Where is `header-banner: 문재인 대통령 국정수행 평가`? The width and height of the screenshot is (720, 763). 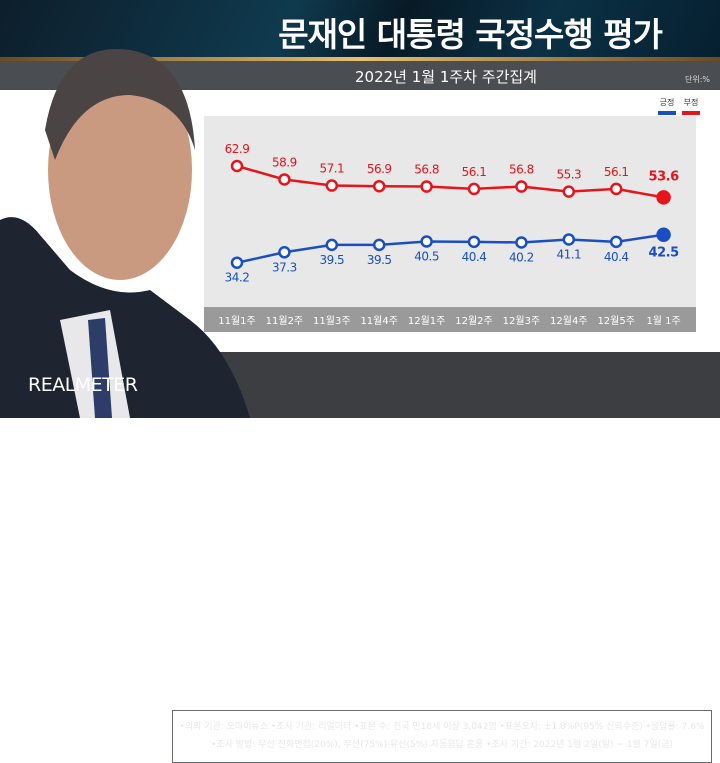 header-banner: 문재인 대통령 국정수행 평가 is located at coordinates (360, 28).